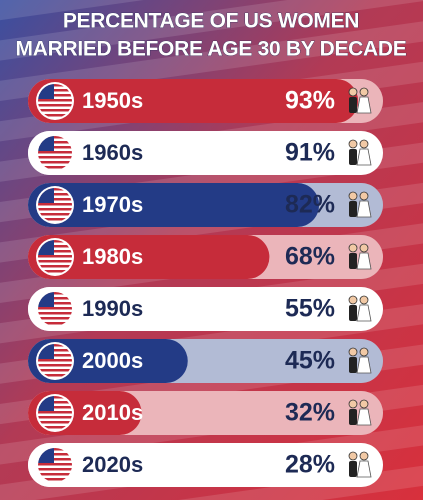  Describe the element at coordinates (310, 309) in the screenshot. I see `value-label: 55%` at that location.